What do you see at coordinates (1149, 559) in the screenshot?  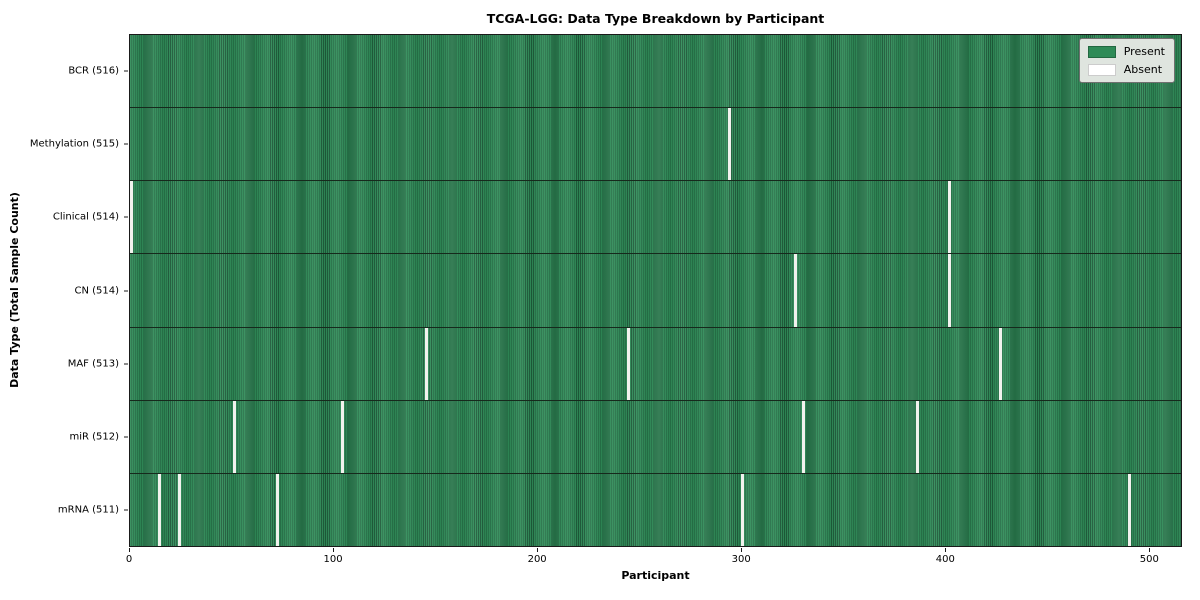 I see `x-tick-label-500: 500` at bounding box center [1149, 559].